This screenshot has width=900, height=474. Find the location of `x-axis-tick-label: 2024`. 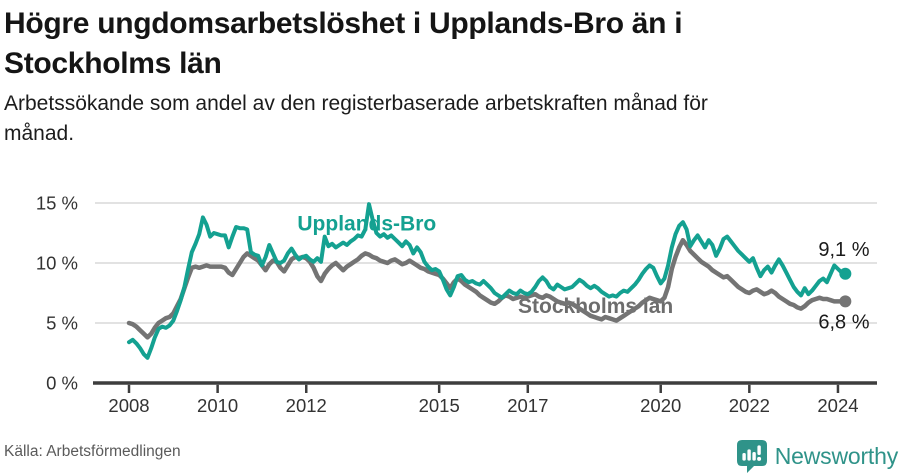

x-axis-tick-label: 2024 is located at coordinates (837, 405).